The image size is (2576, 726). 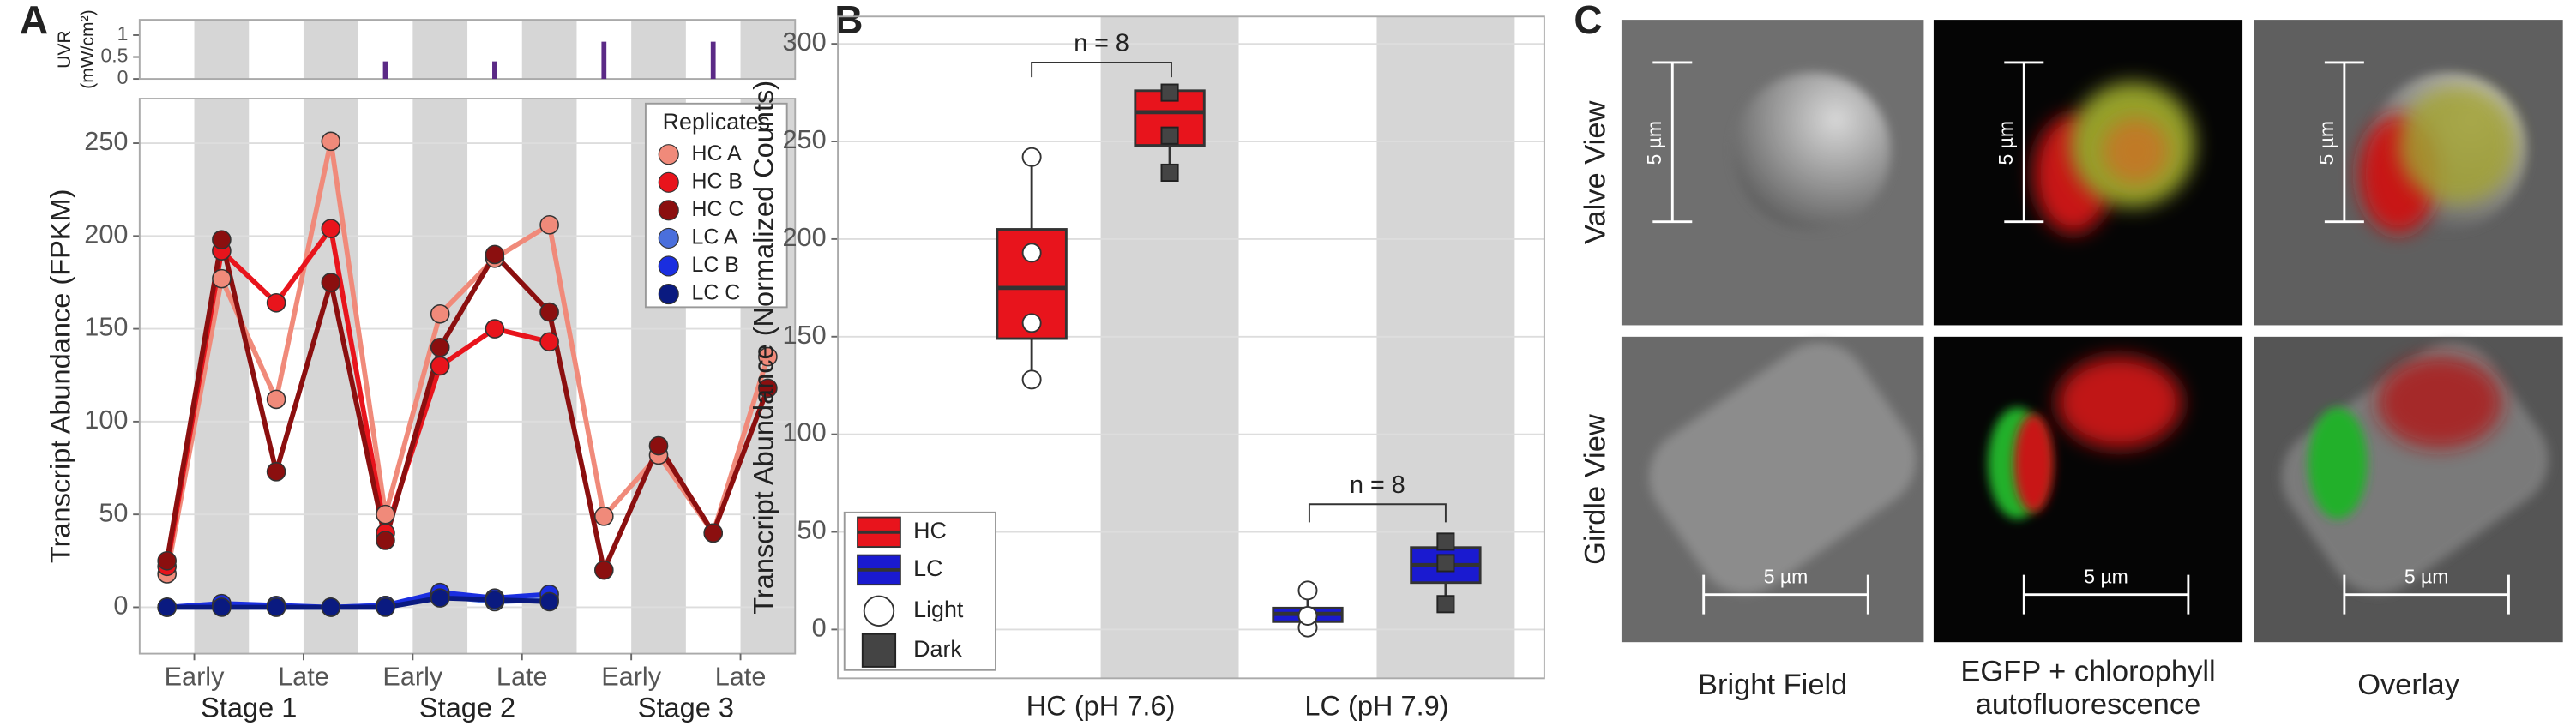 What do you see at coordinates (1377, 485) in the screenshot?
I see `annotation: n = 8` at bounding box center [1377, 485].